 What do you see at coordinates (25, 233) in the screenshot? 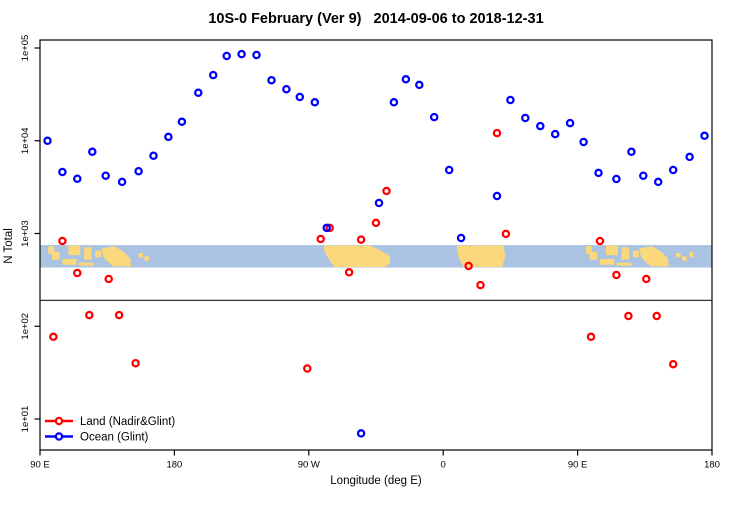
I see `y-tick-label: 1e+03` at bounding box center [25, 233].